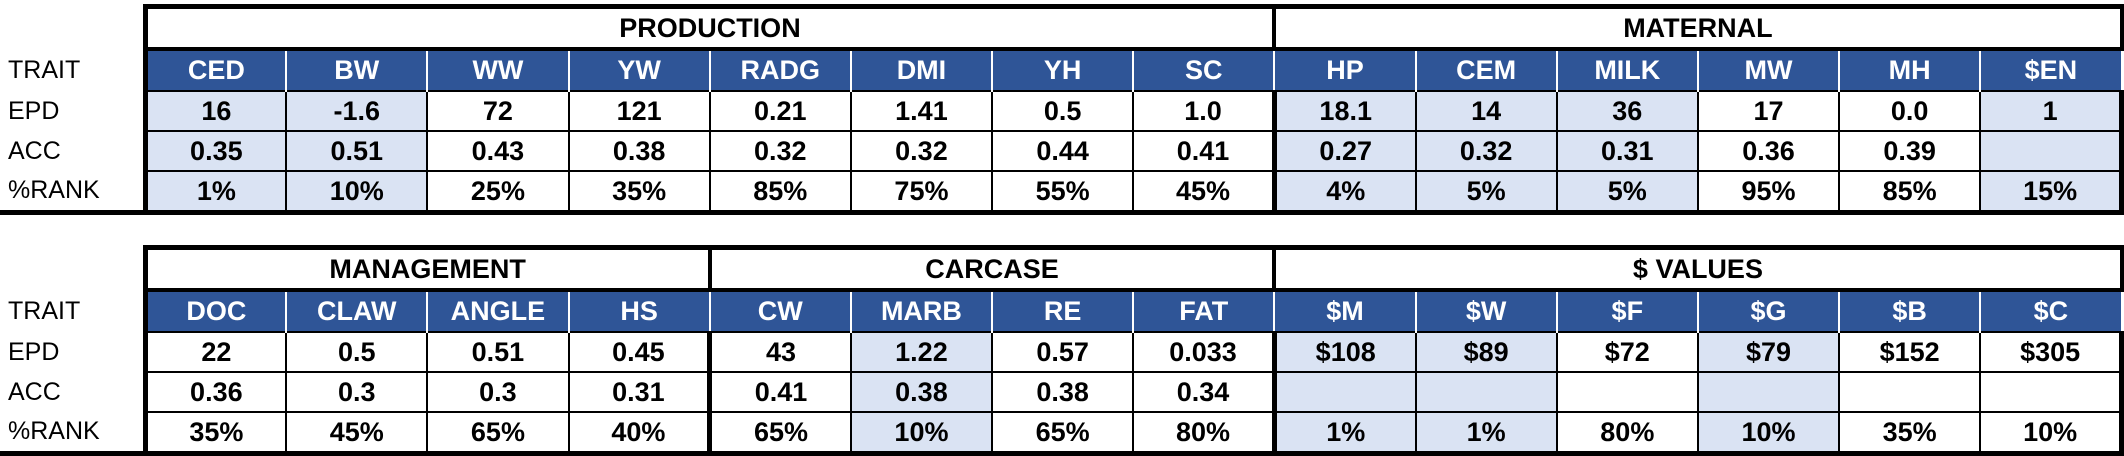 The image size is (2124, 456). What do you see at coordinates (215, 392) in the screenshot?
I see `acc-cell: 0.36` at bounding box center [215, 392].